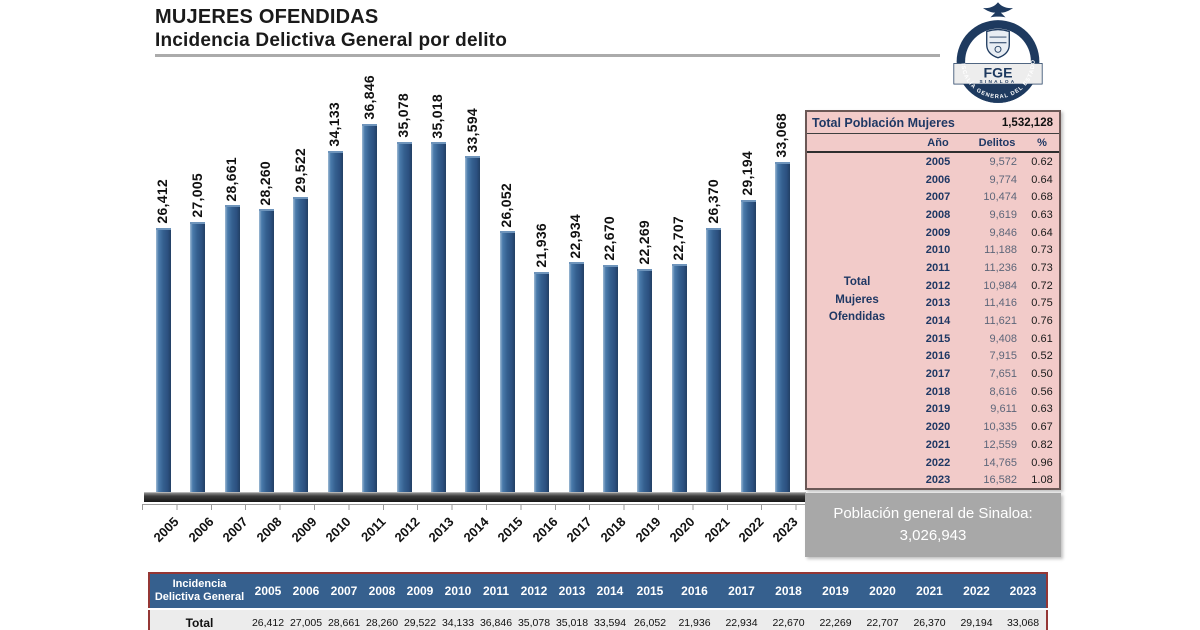 The height and width of the screenshot is (630, 1200). What do you see at coordinates (1000, 303) in the screenshot?
I see `row-delitos: 11,416` at bounding box center [1000, 303].